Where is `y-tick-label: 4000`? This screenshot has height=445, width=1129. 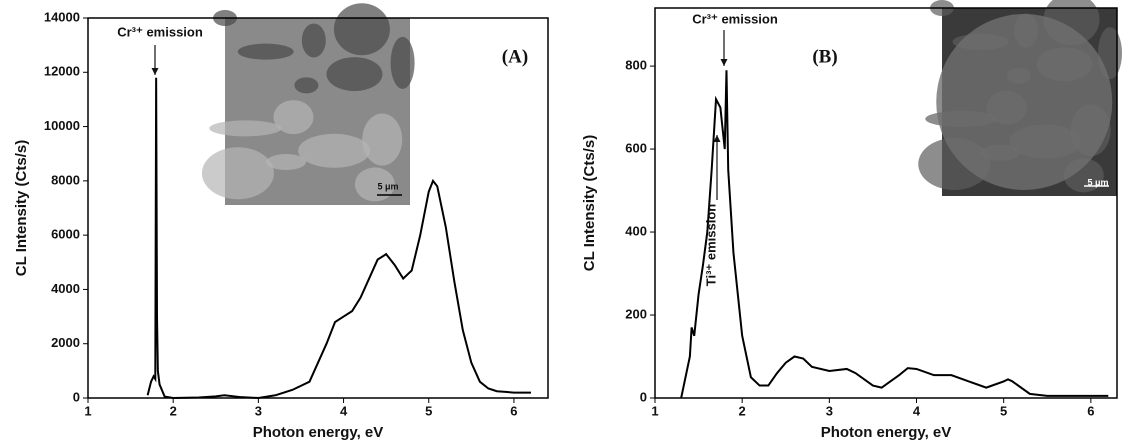 y-tick-label: 4000 is located at coordinates (65, 288).